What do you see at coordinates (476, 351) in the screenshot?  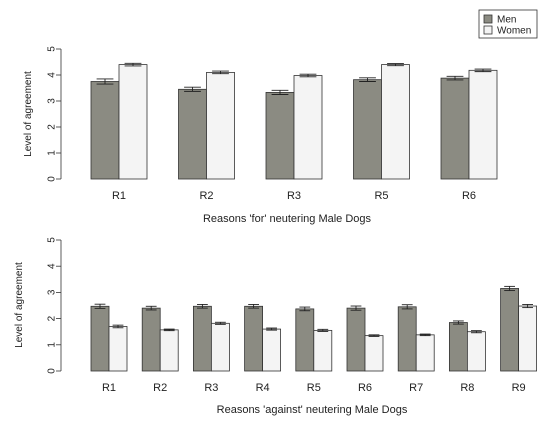 I see `bar-women-r8` at bounding box center [476, 351].